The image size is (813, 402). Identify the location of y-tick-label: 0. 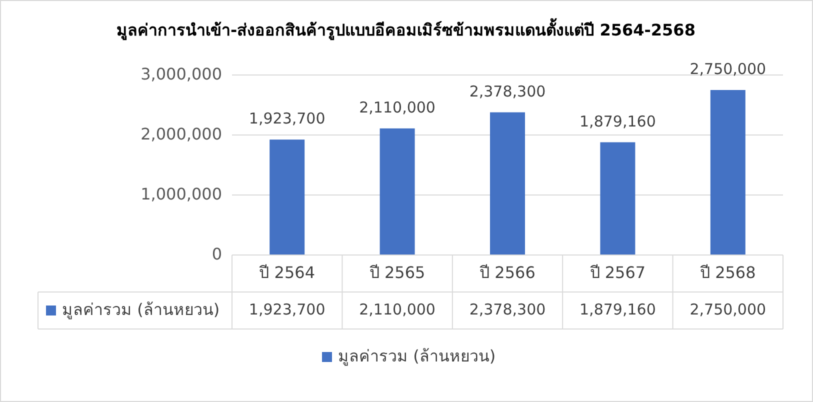
(217, 254).